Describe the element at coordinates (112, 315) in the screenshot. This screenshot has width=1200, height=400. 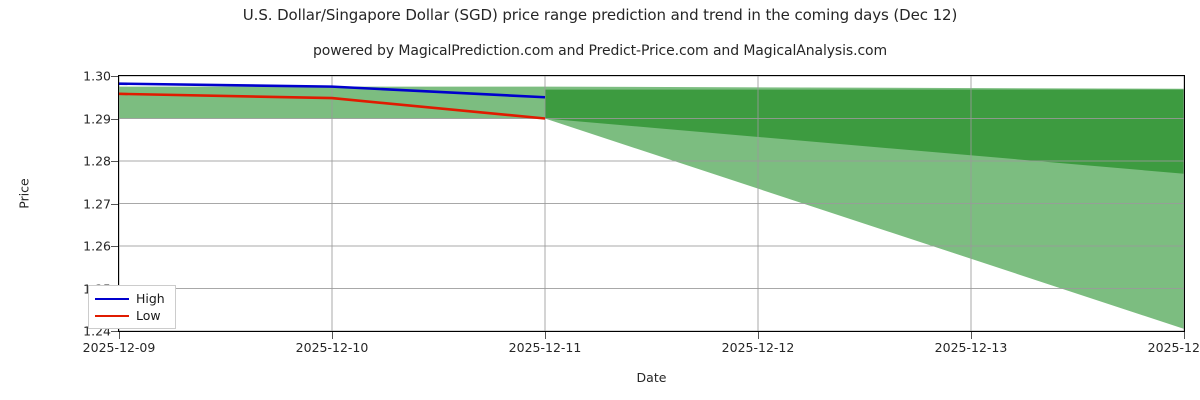
I see `legend-swatch-low` at that location.